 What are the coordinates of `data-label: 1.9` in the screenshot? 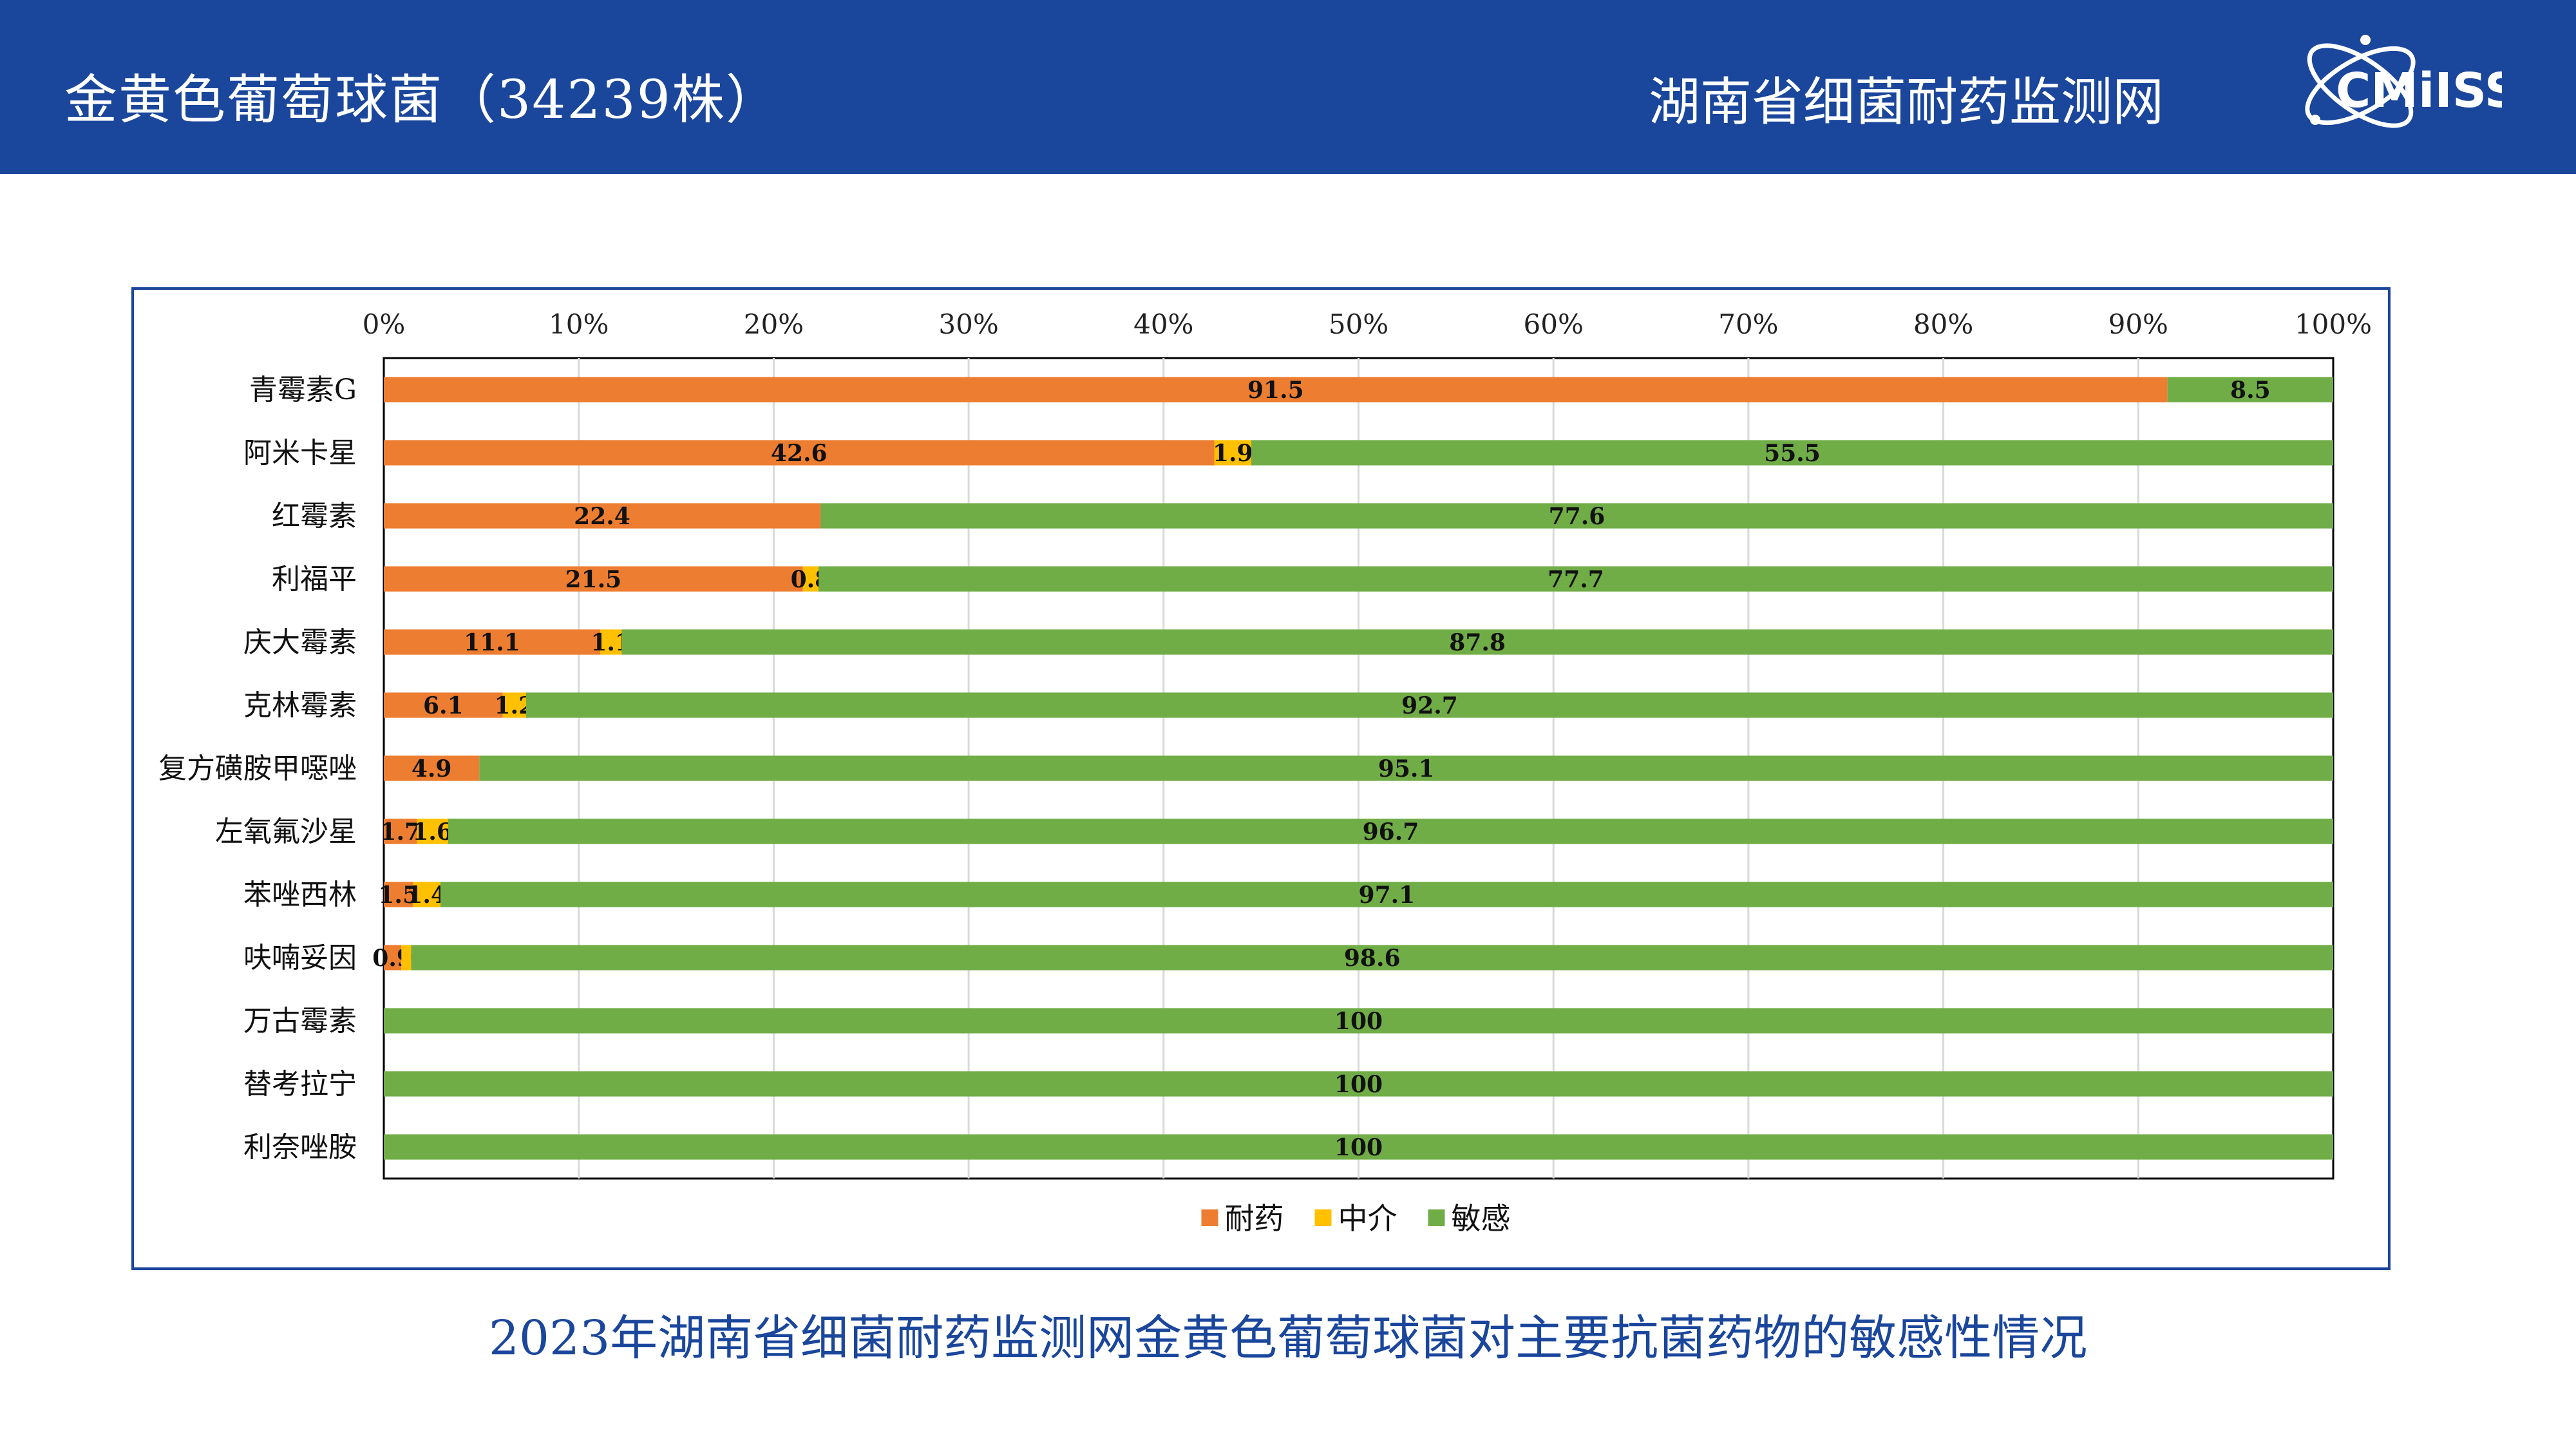 It's located at (1233, 453).